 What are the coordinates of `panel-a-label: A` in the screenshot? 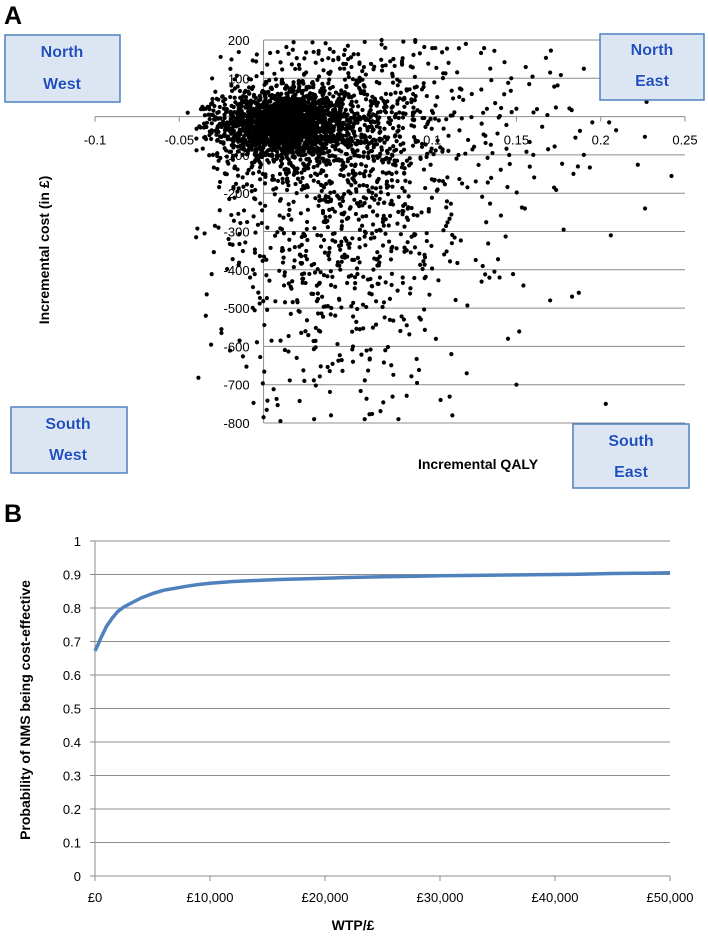 It's located at (13, 16).